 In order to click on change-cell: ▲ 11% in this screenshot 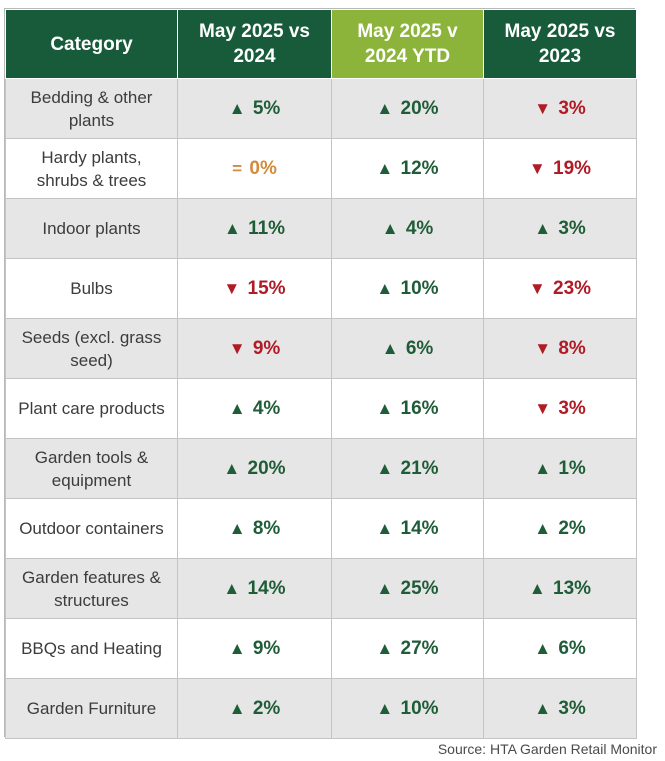, I will do `click(254, 228)`.